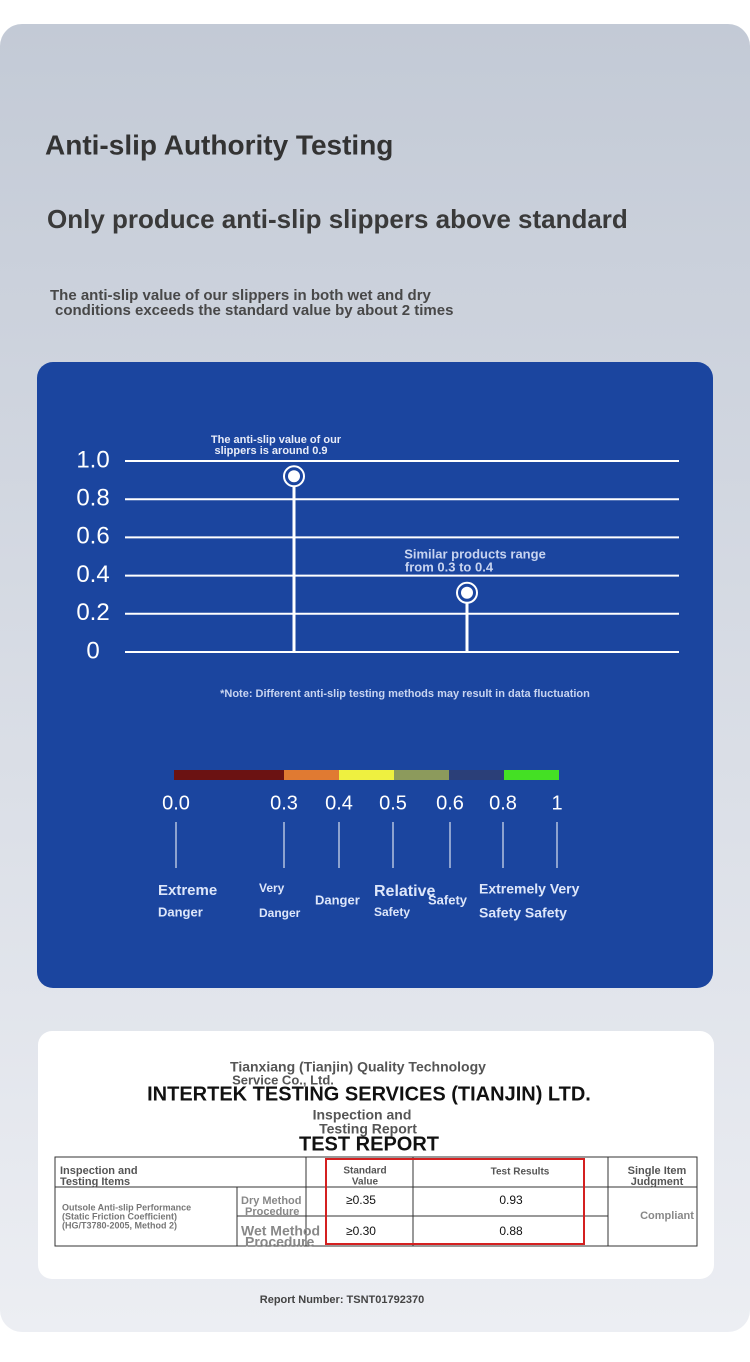  I want to click on table-item: (HG/T3780-2005, Method 2), so click(119, 1225).